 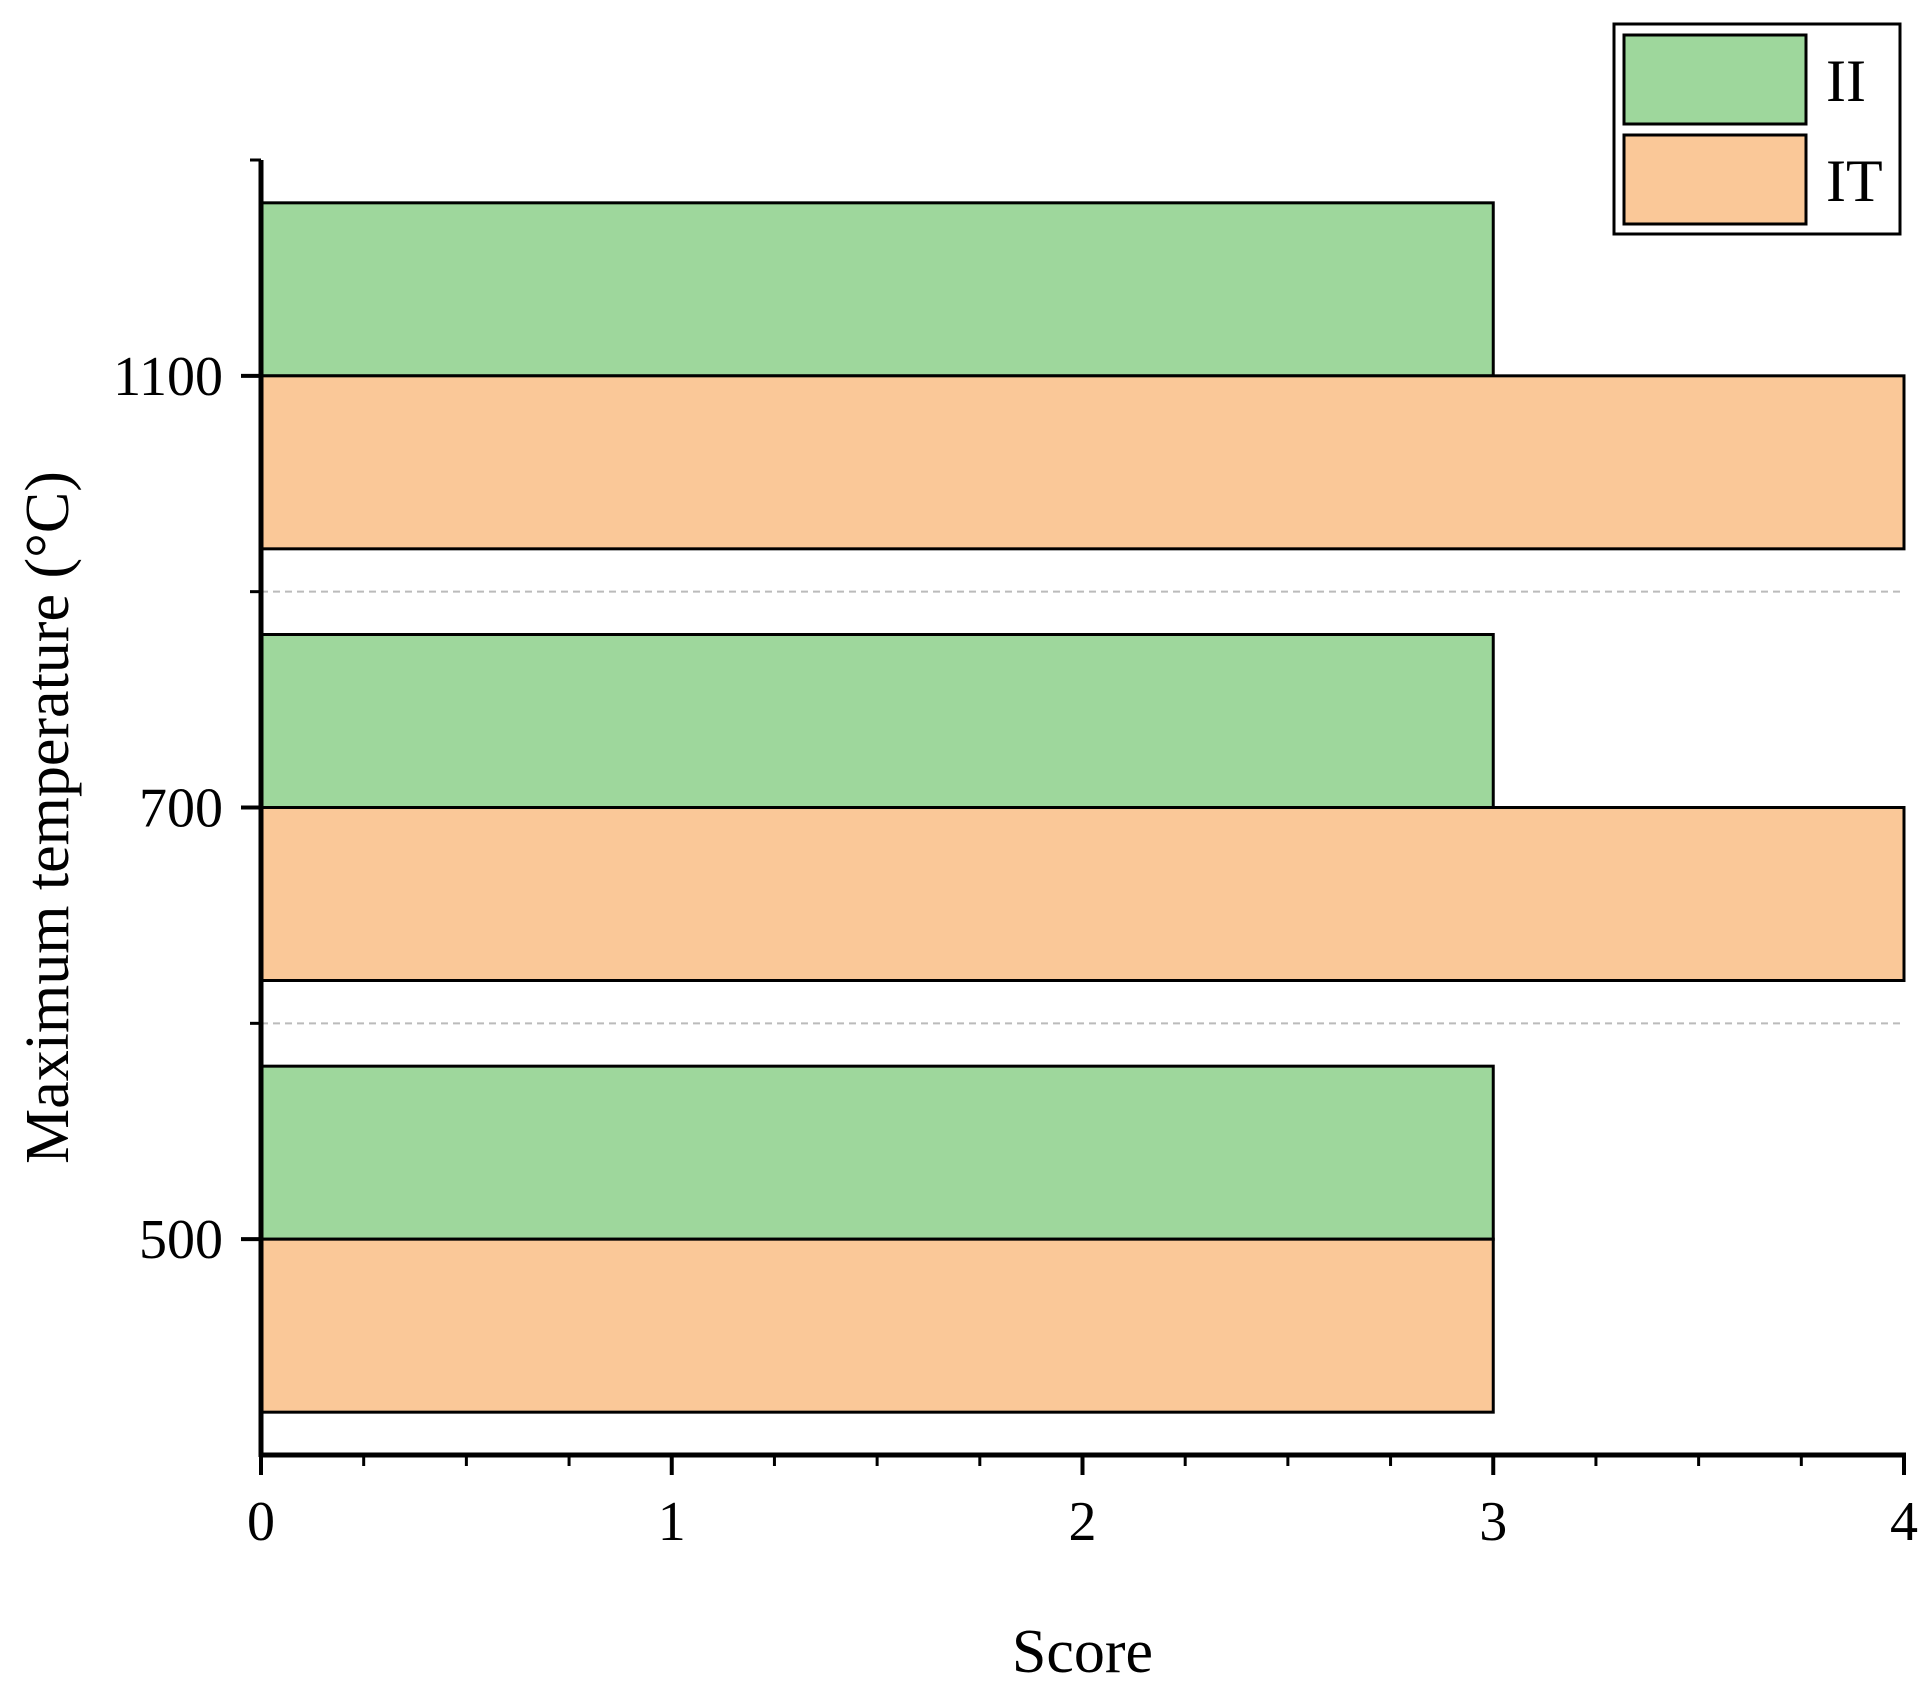 I want to click on legend-label-it: IT, so click(x=1854, y=181).